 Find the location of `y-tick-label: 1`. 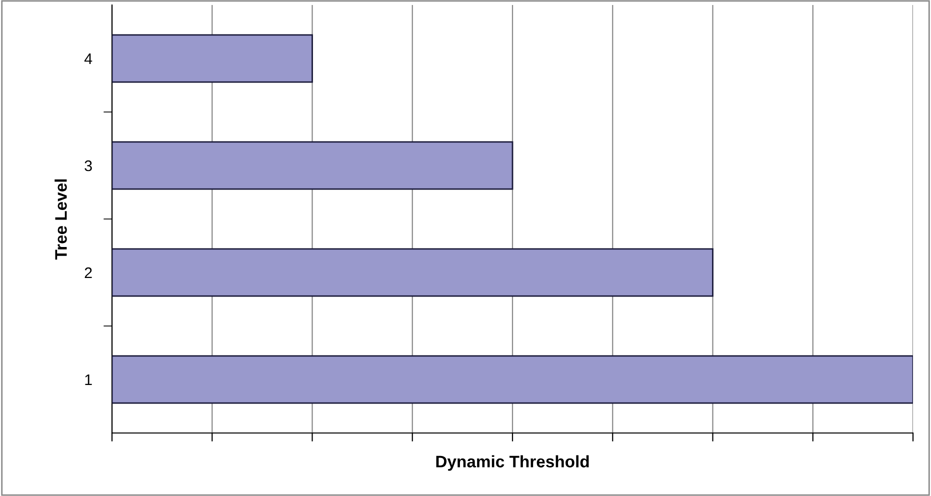

y-tick-label: 1 is located at coordinates (88, 380).